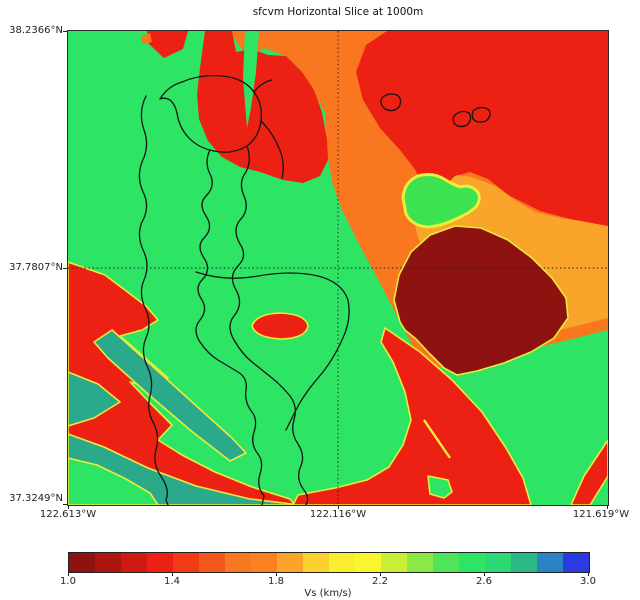 The height and width of the screenshot is (600, 640). Describe the element at coordinates (153, 300) in the screenshot. I see `coastline-west-coast` at that location.